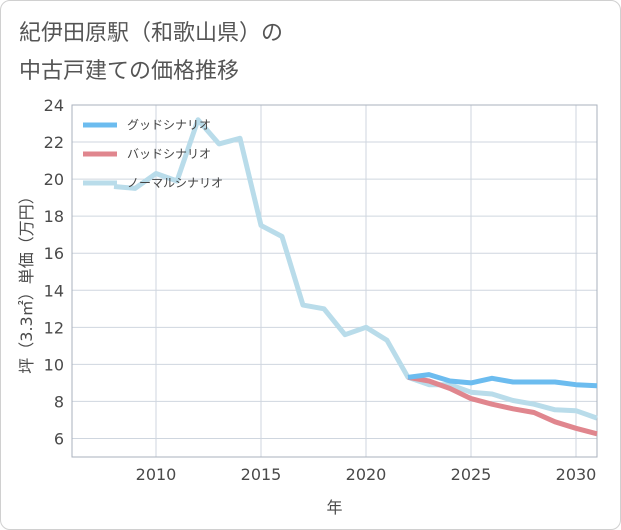 The height and width of the screenshot is (530, 621). I want to click on y-tick-label: 12, so click(54, 327).